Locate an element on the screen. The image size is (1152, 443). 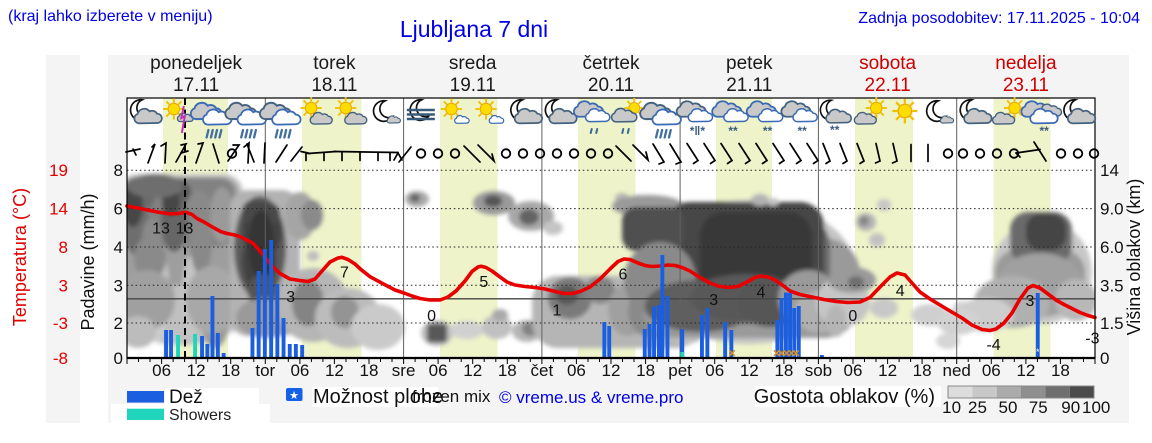
svg-text: pet is located at coordinates (680, 370).